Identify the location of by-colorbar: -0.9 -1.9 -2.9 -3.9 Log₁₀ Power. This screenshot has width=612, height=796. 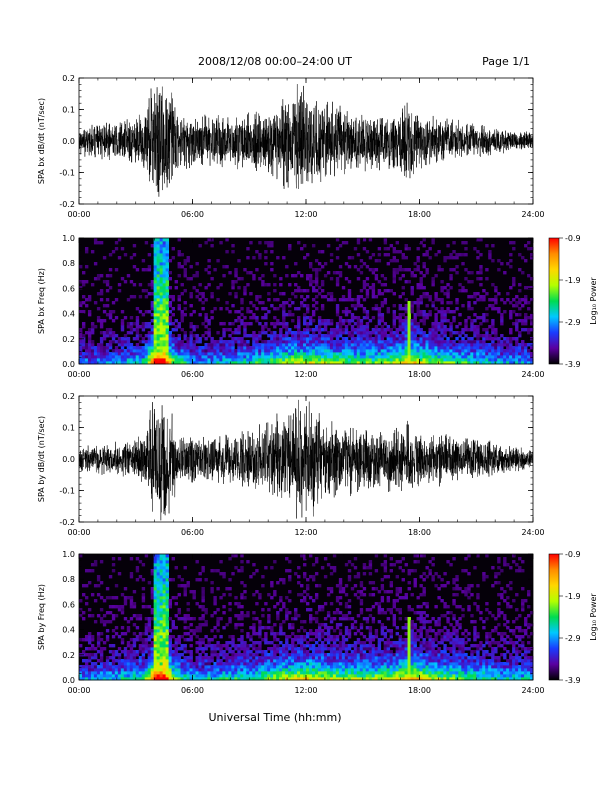
(573, 617).